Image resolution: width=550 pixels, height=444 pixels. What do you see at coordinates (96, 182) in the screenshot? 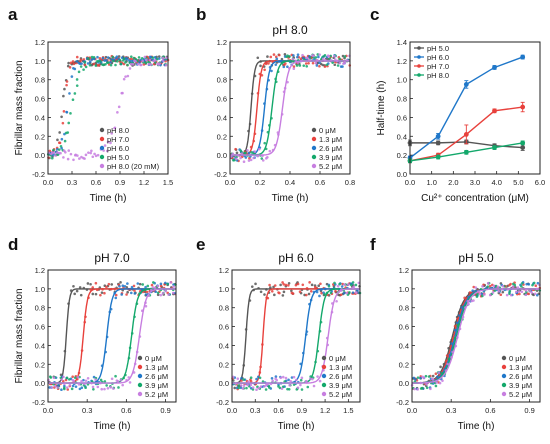
I see `x-tick-label: 0.6` at bounding box center [96, 182].